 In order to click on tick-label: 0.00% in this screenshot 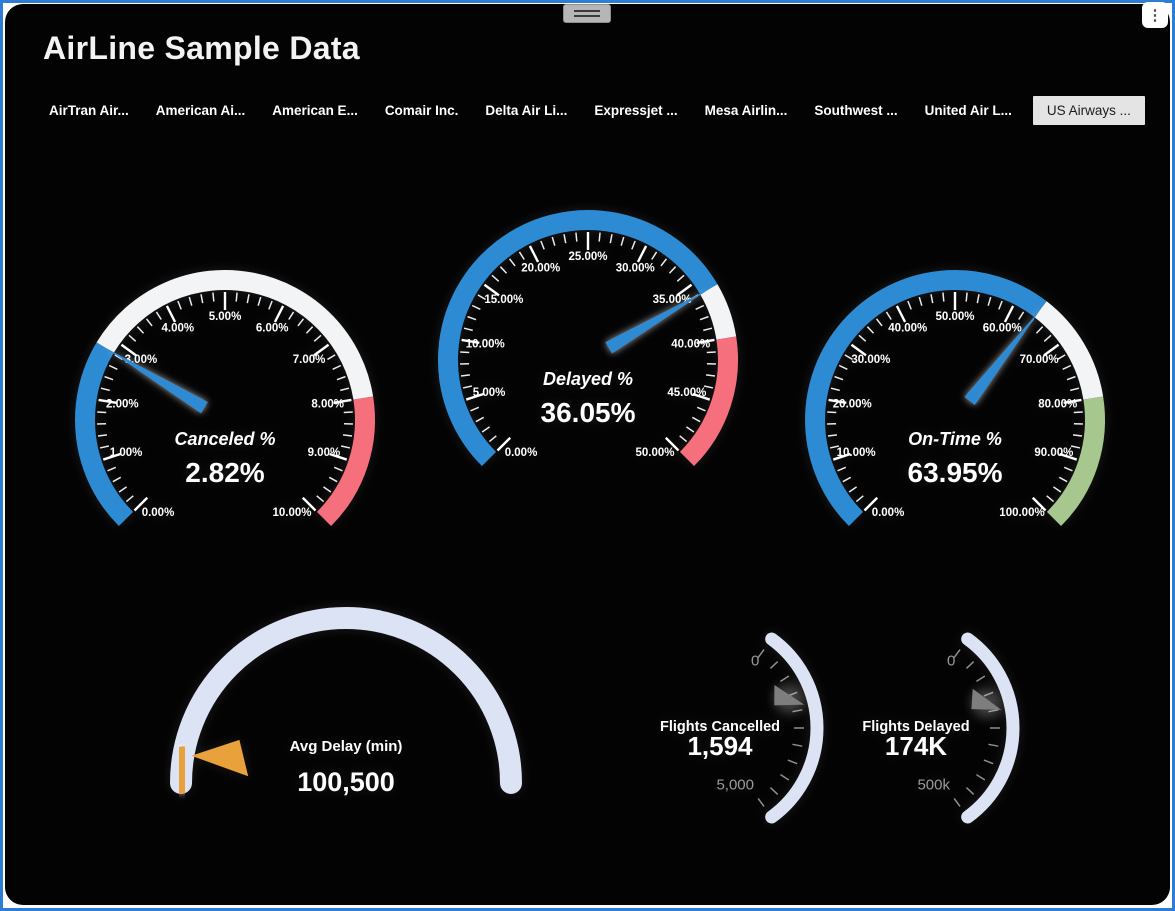, I will do `click(521, 453)`.